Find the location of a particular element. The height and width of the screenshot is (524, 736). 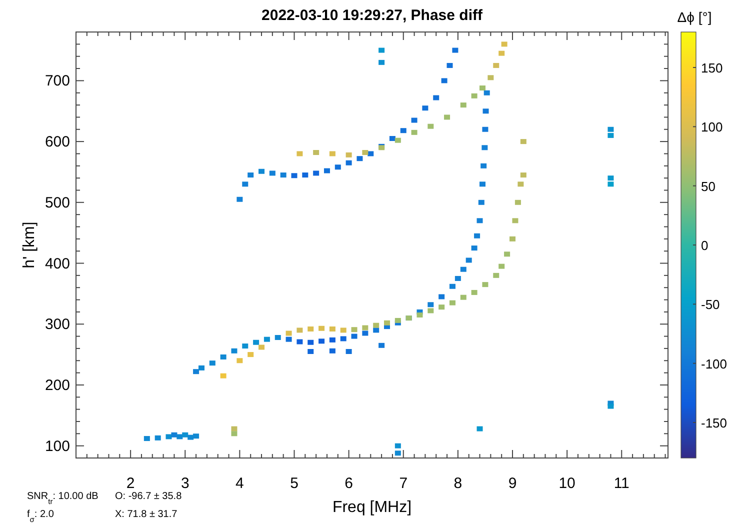

y-tick-label: 400 is located at coordinates (57, 263).